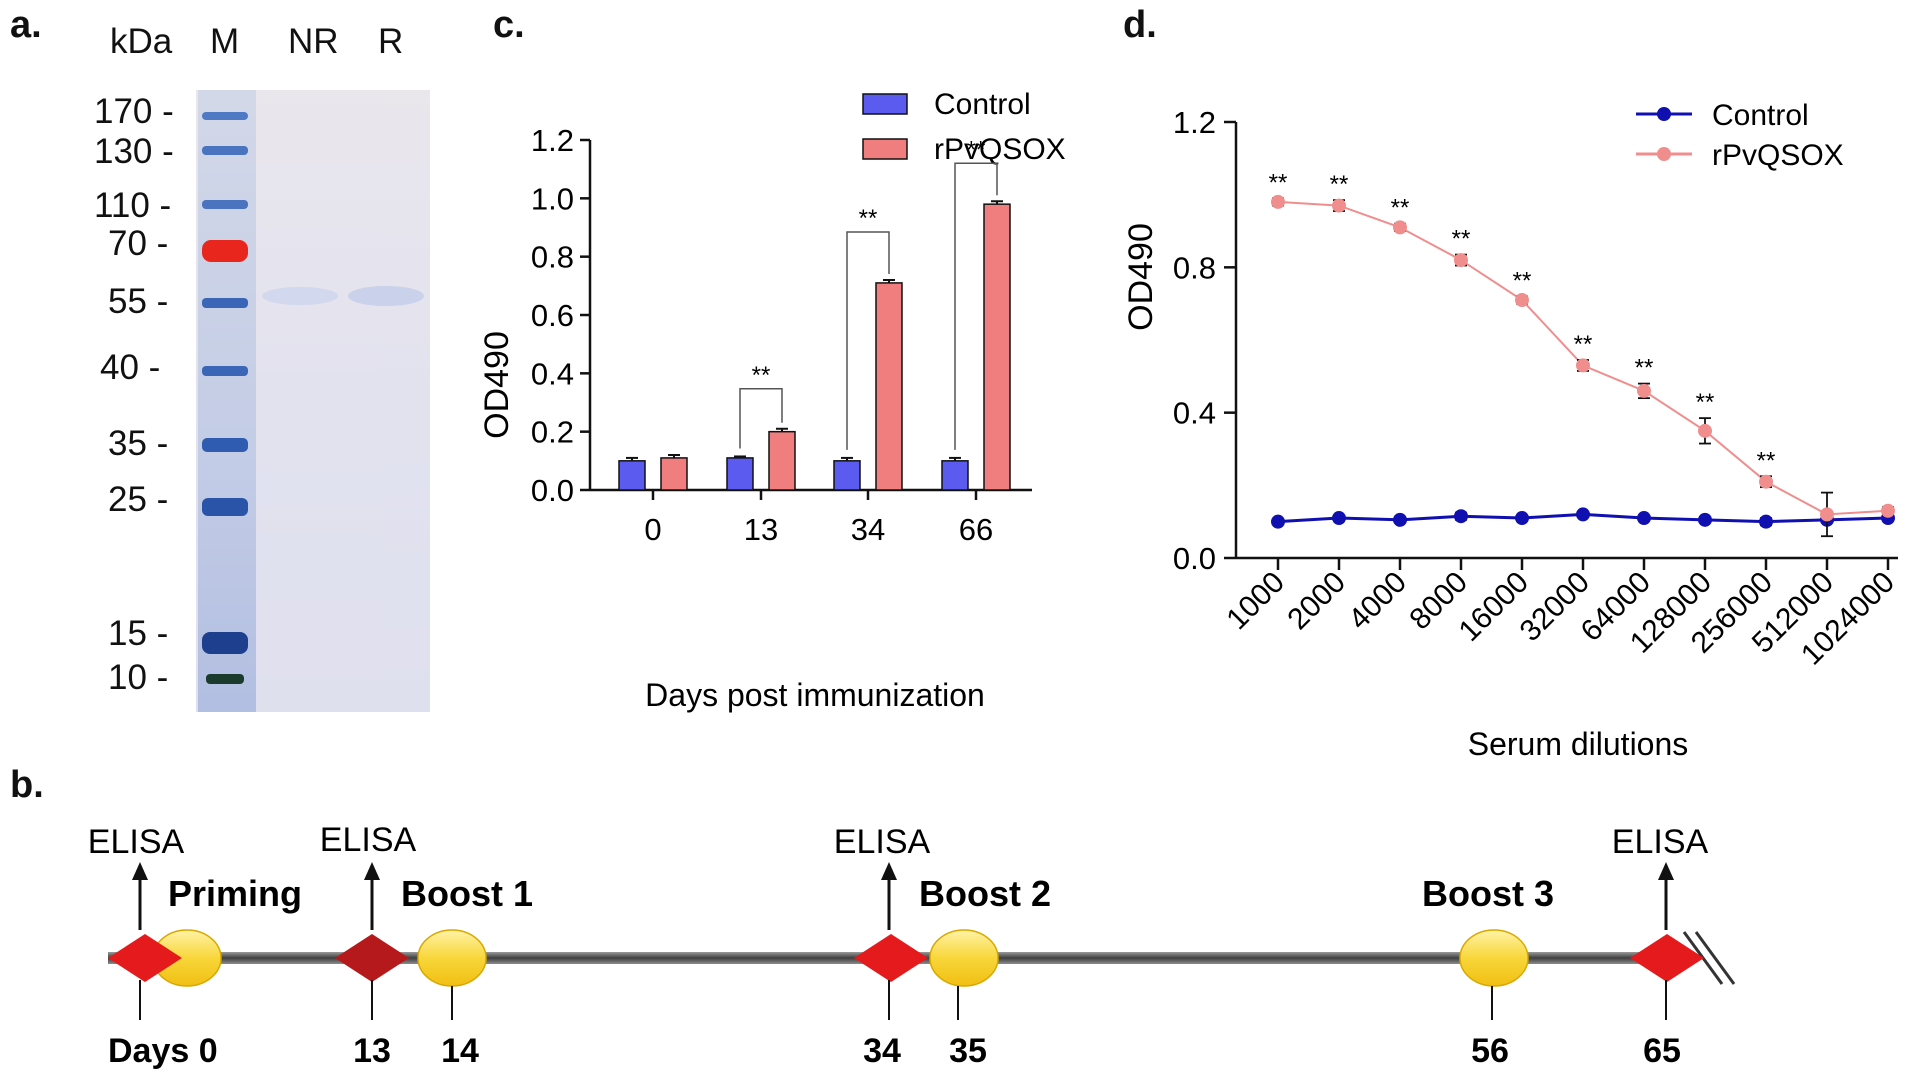 This screenshot has width=1914, height=1076. Describe the element at coordinates (976, 529) in the screenshot. I see `bar-chart-x-tick-label: 66` at that location.